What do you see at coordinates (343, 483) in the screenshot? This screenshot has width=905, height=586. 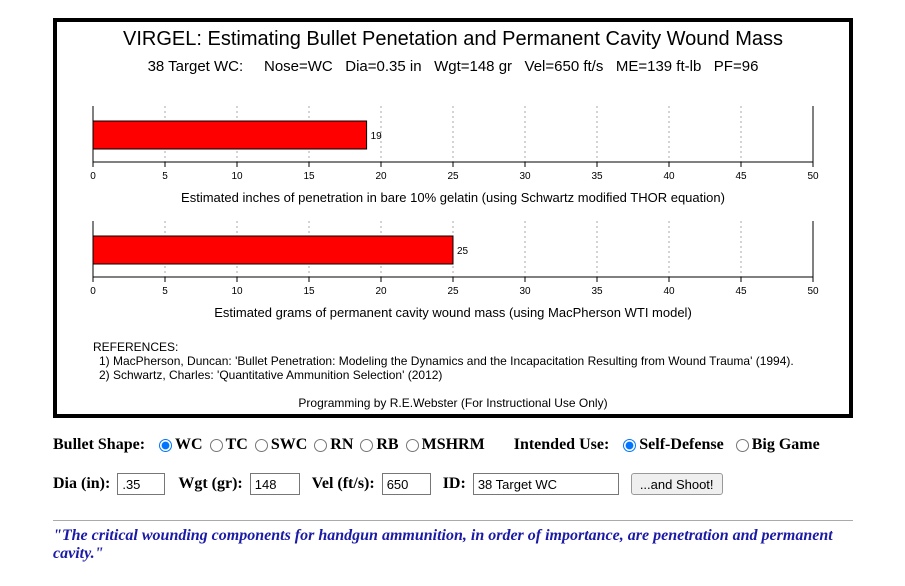 I see `vel-label: Vel (ft/s):` at bounding box center [343, 483].